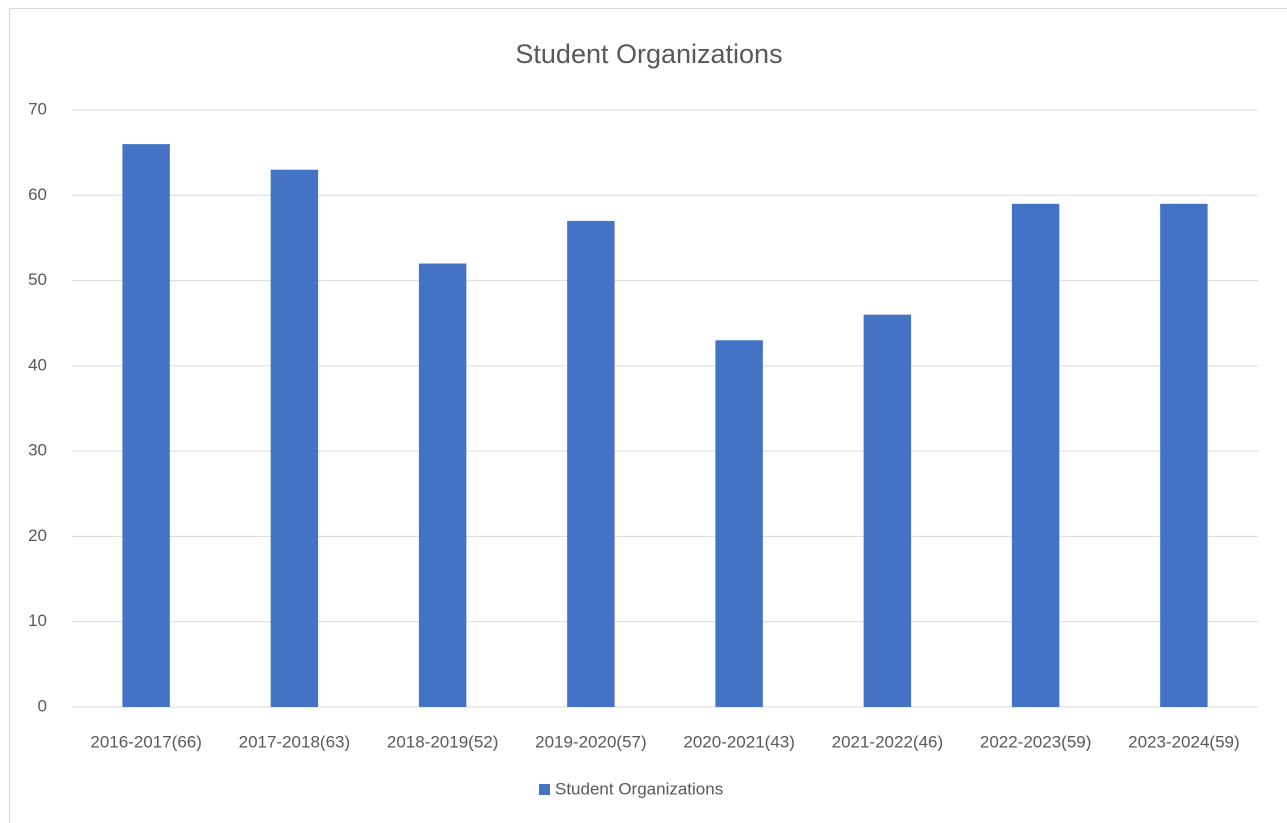 The image size is (1287, 823). Describe the element at coordinates (37, 620) in the screenshot. I see `y-tick-label: 10` at that location.